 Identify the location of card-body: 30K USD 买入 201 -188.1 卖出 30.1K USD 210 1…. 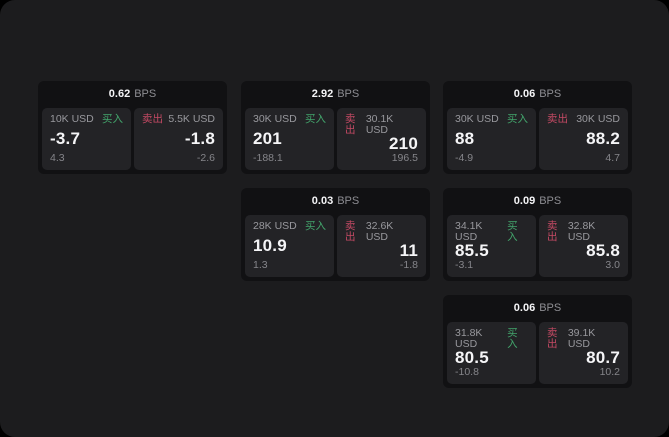
(335, 139).